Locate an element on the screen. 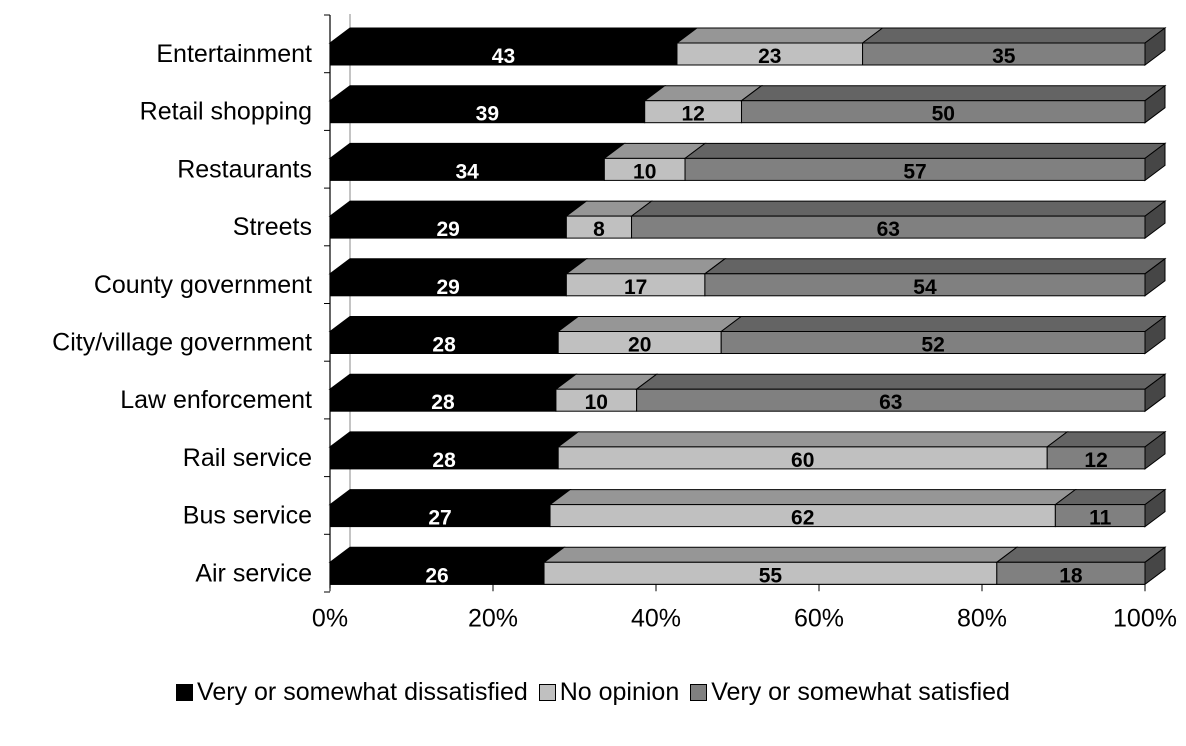 This screenshot has height=746, width=1186. value-tick-label: 0% is located at coordinates (330, 618).